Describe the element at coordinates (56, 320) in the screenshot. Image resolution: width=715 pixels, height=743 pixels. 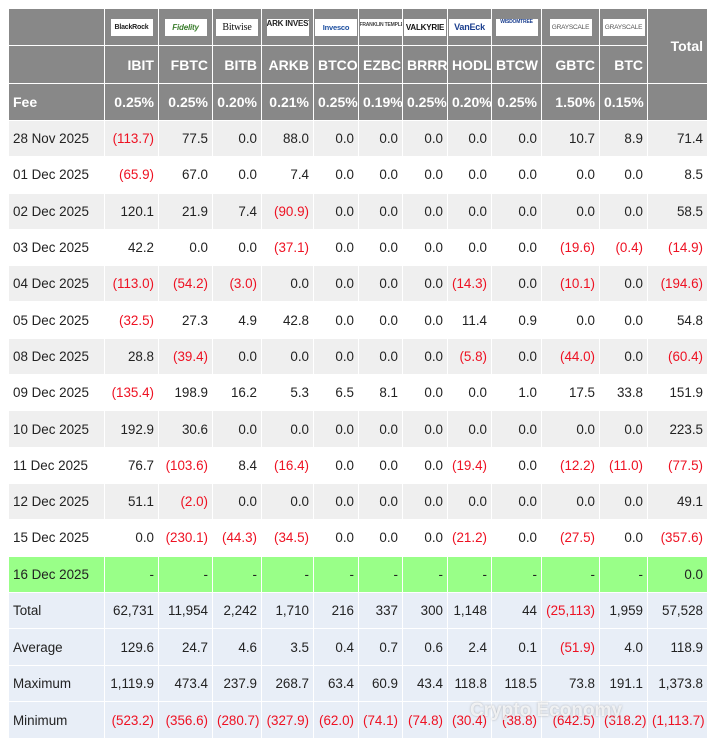
I see `row-date: 05 Dec 2025` at that location.